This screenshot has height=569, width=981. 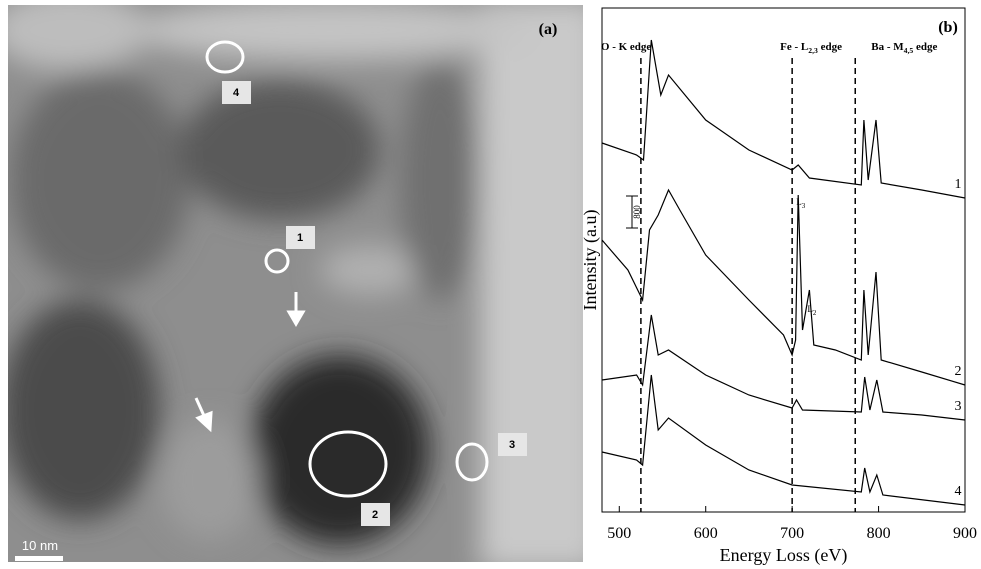 I want to click on panel-label: (b), so click(x=948, y=27).